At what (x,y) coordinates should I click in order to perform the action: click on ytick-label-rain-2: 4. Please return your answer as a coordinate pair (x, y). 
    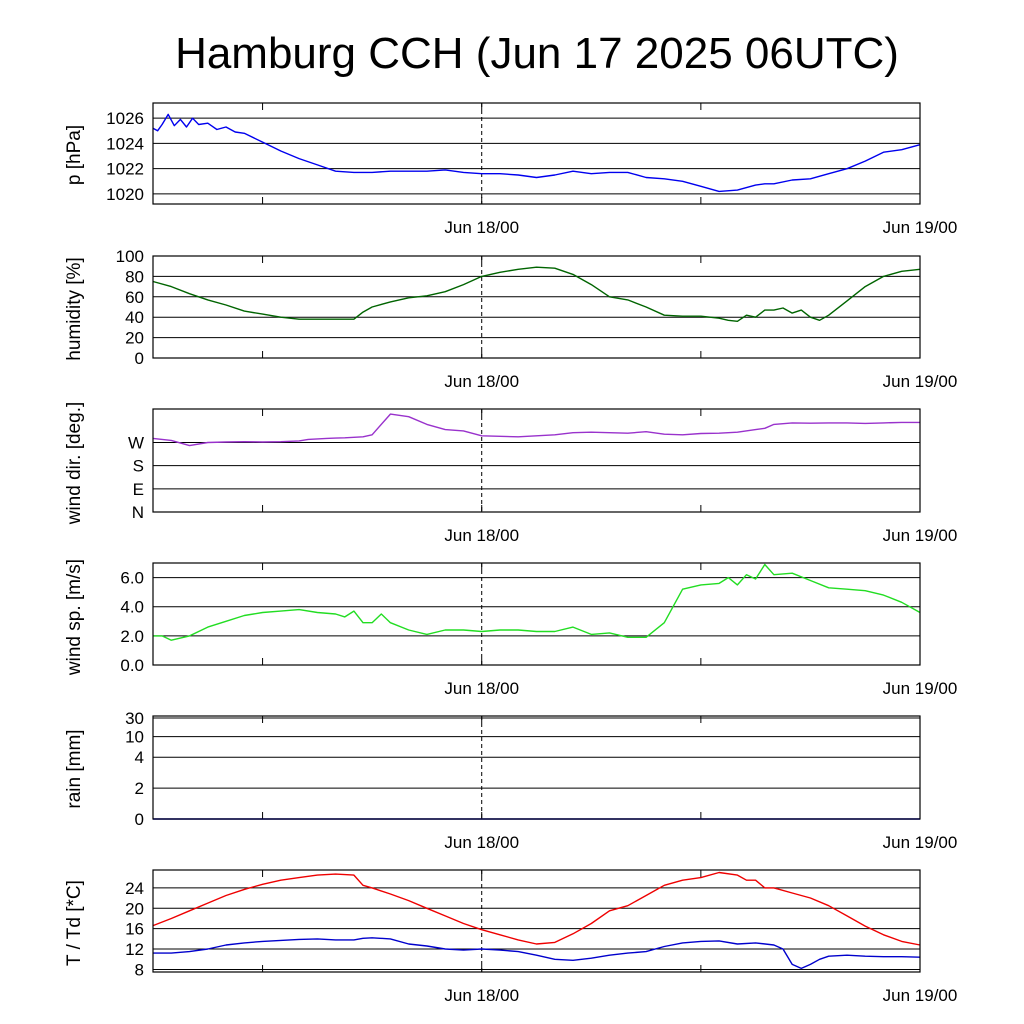
    Looking at the image, I should click on (139, 757).